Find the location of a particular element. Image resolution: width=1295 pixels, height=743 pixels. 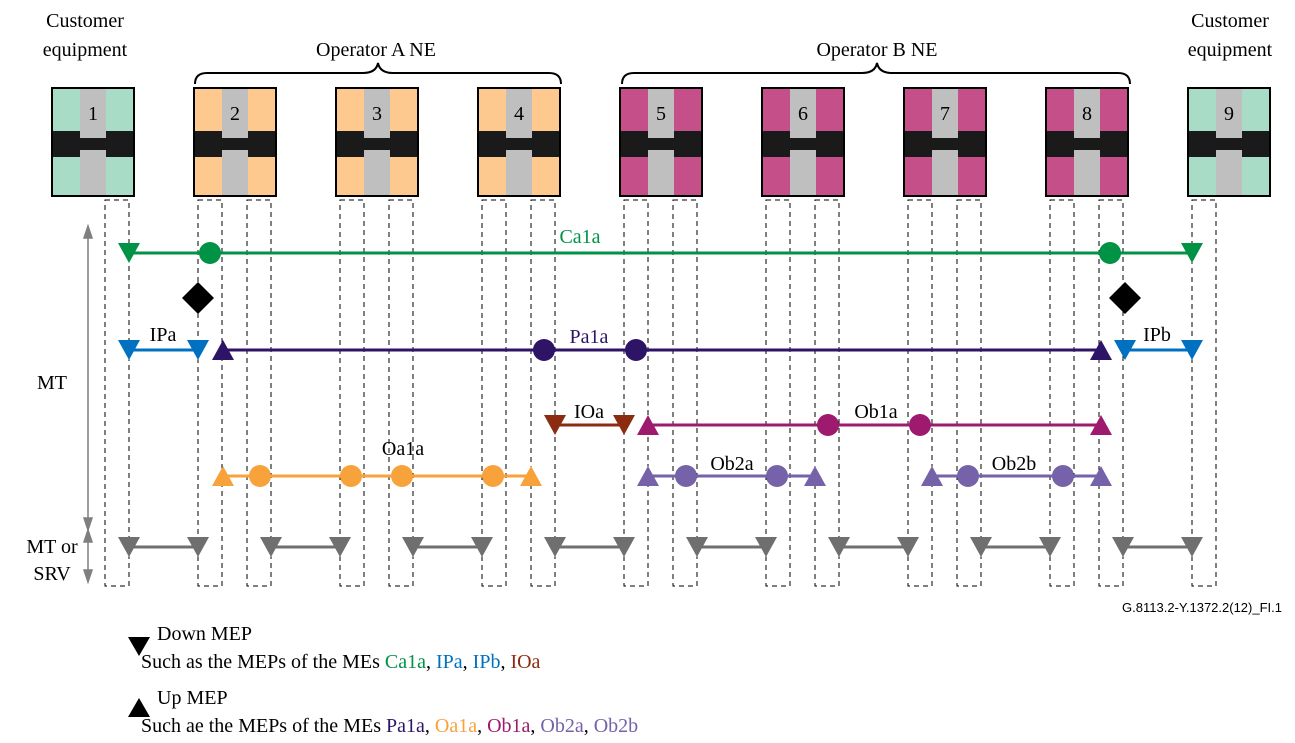

figure-id: G.8113.2-Y.1372.2(12)_FI.1 is located at coordinates (1202, 607).